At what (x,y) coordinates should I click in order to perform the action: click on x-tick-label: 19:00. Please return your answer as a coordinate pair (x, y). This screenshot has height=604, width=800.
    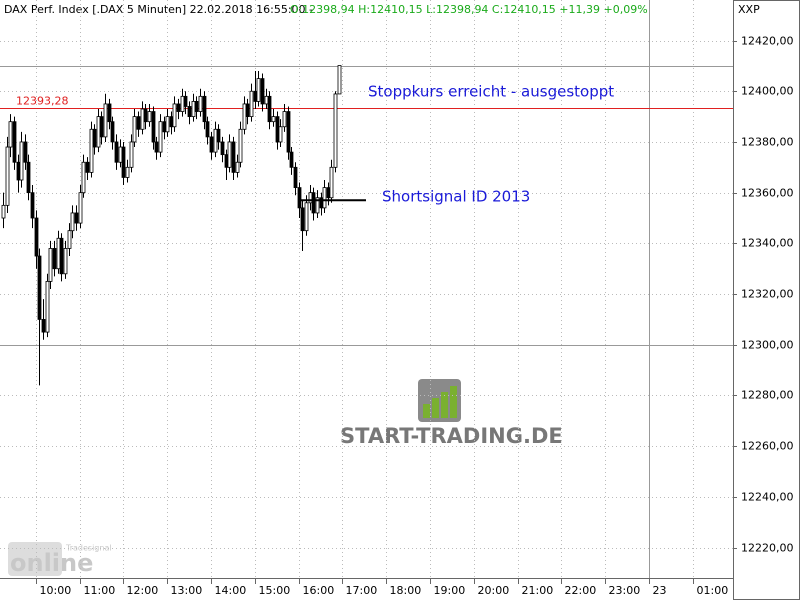
    Looking at the image, I should click on (450, 590).